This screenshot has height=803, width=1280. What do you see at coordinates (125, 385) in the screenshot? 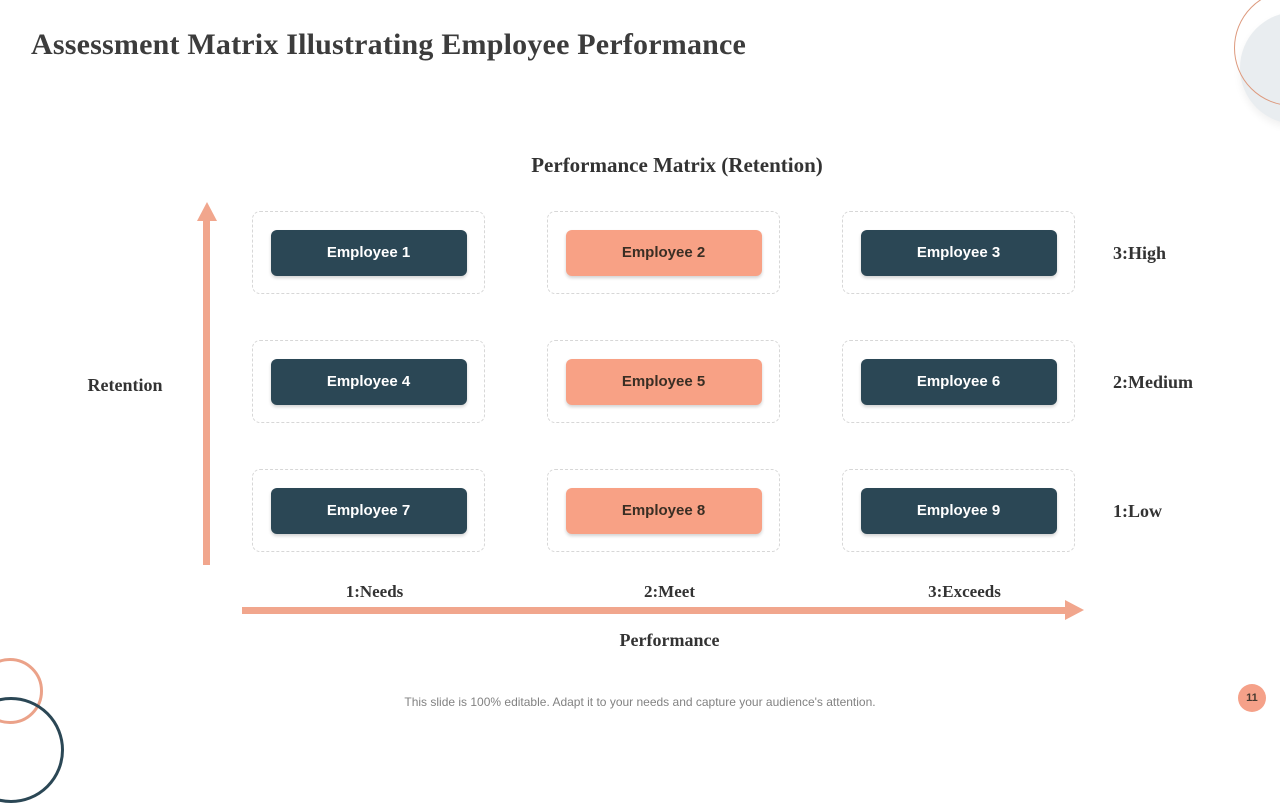
I see `y-axis-label: Retention` at bounding box center [125, 385].